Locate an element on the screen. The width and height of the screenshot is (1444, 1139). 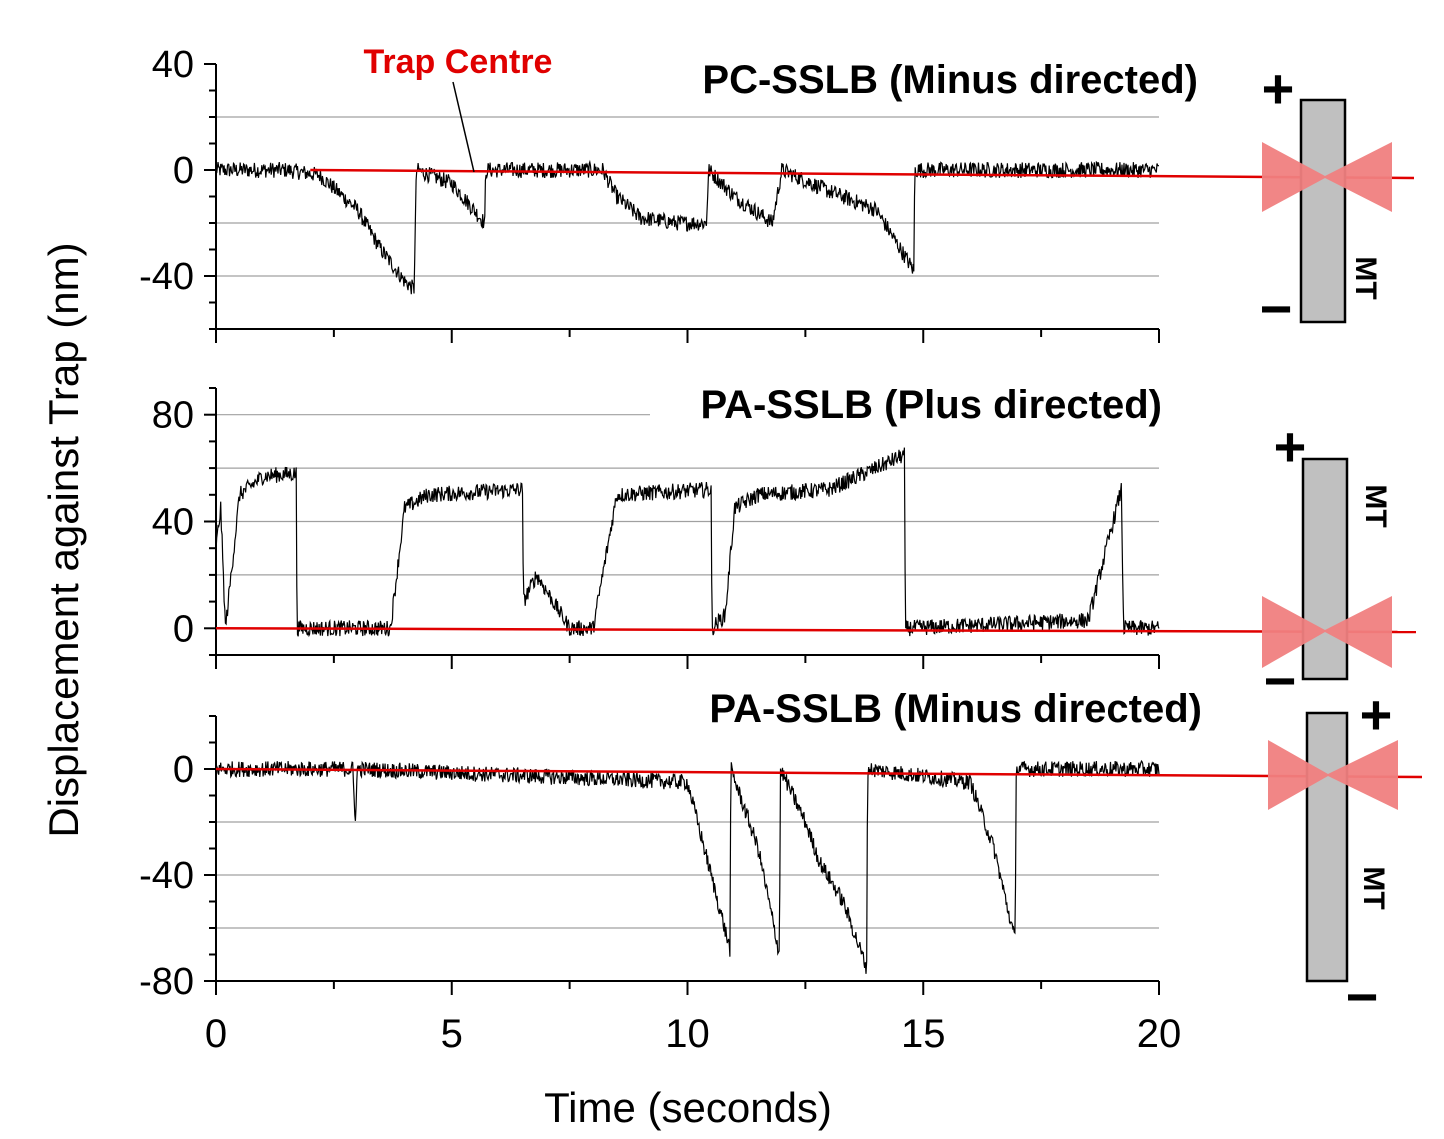
y-tick-label: -80 is located at coordinates (166, 982).